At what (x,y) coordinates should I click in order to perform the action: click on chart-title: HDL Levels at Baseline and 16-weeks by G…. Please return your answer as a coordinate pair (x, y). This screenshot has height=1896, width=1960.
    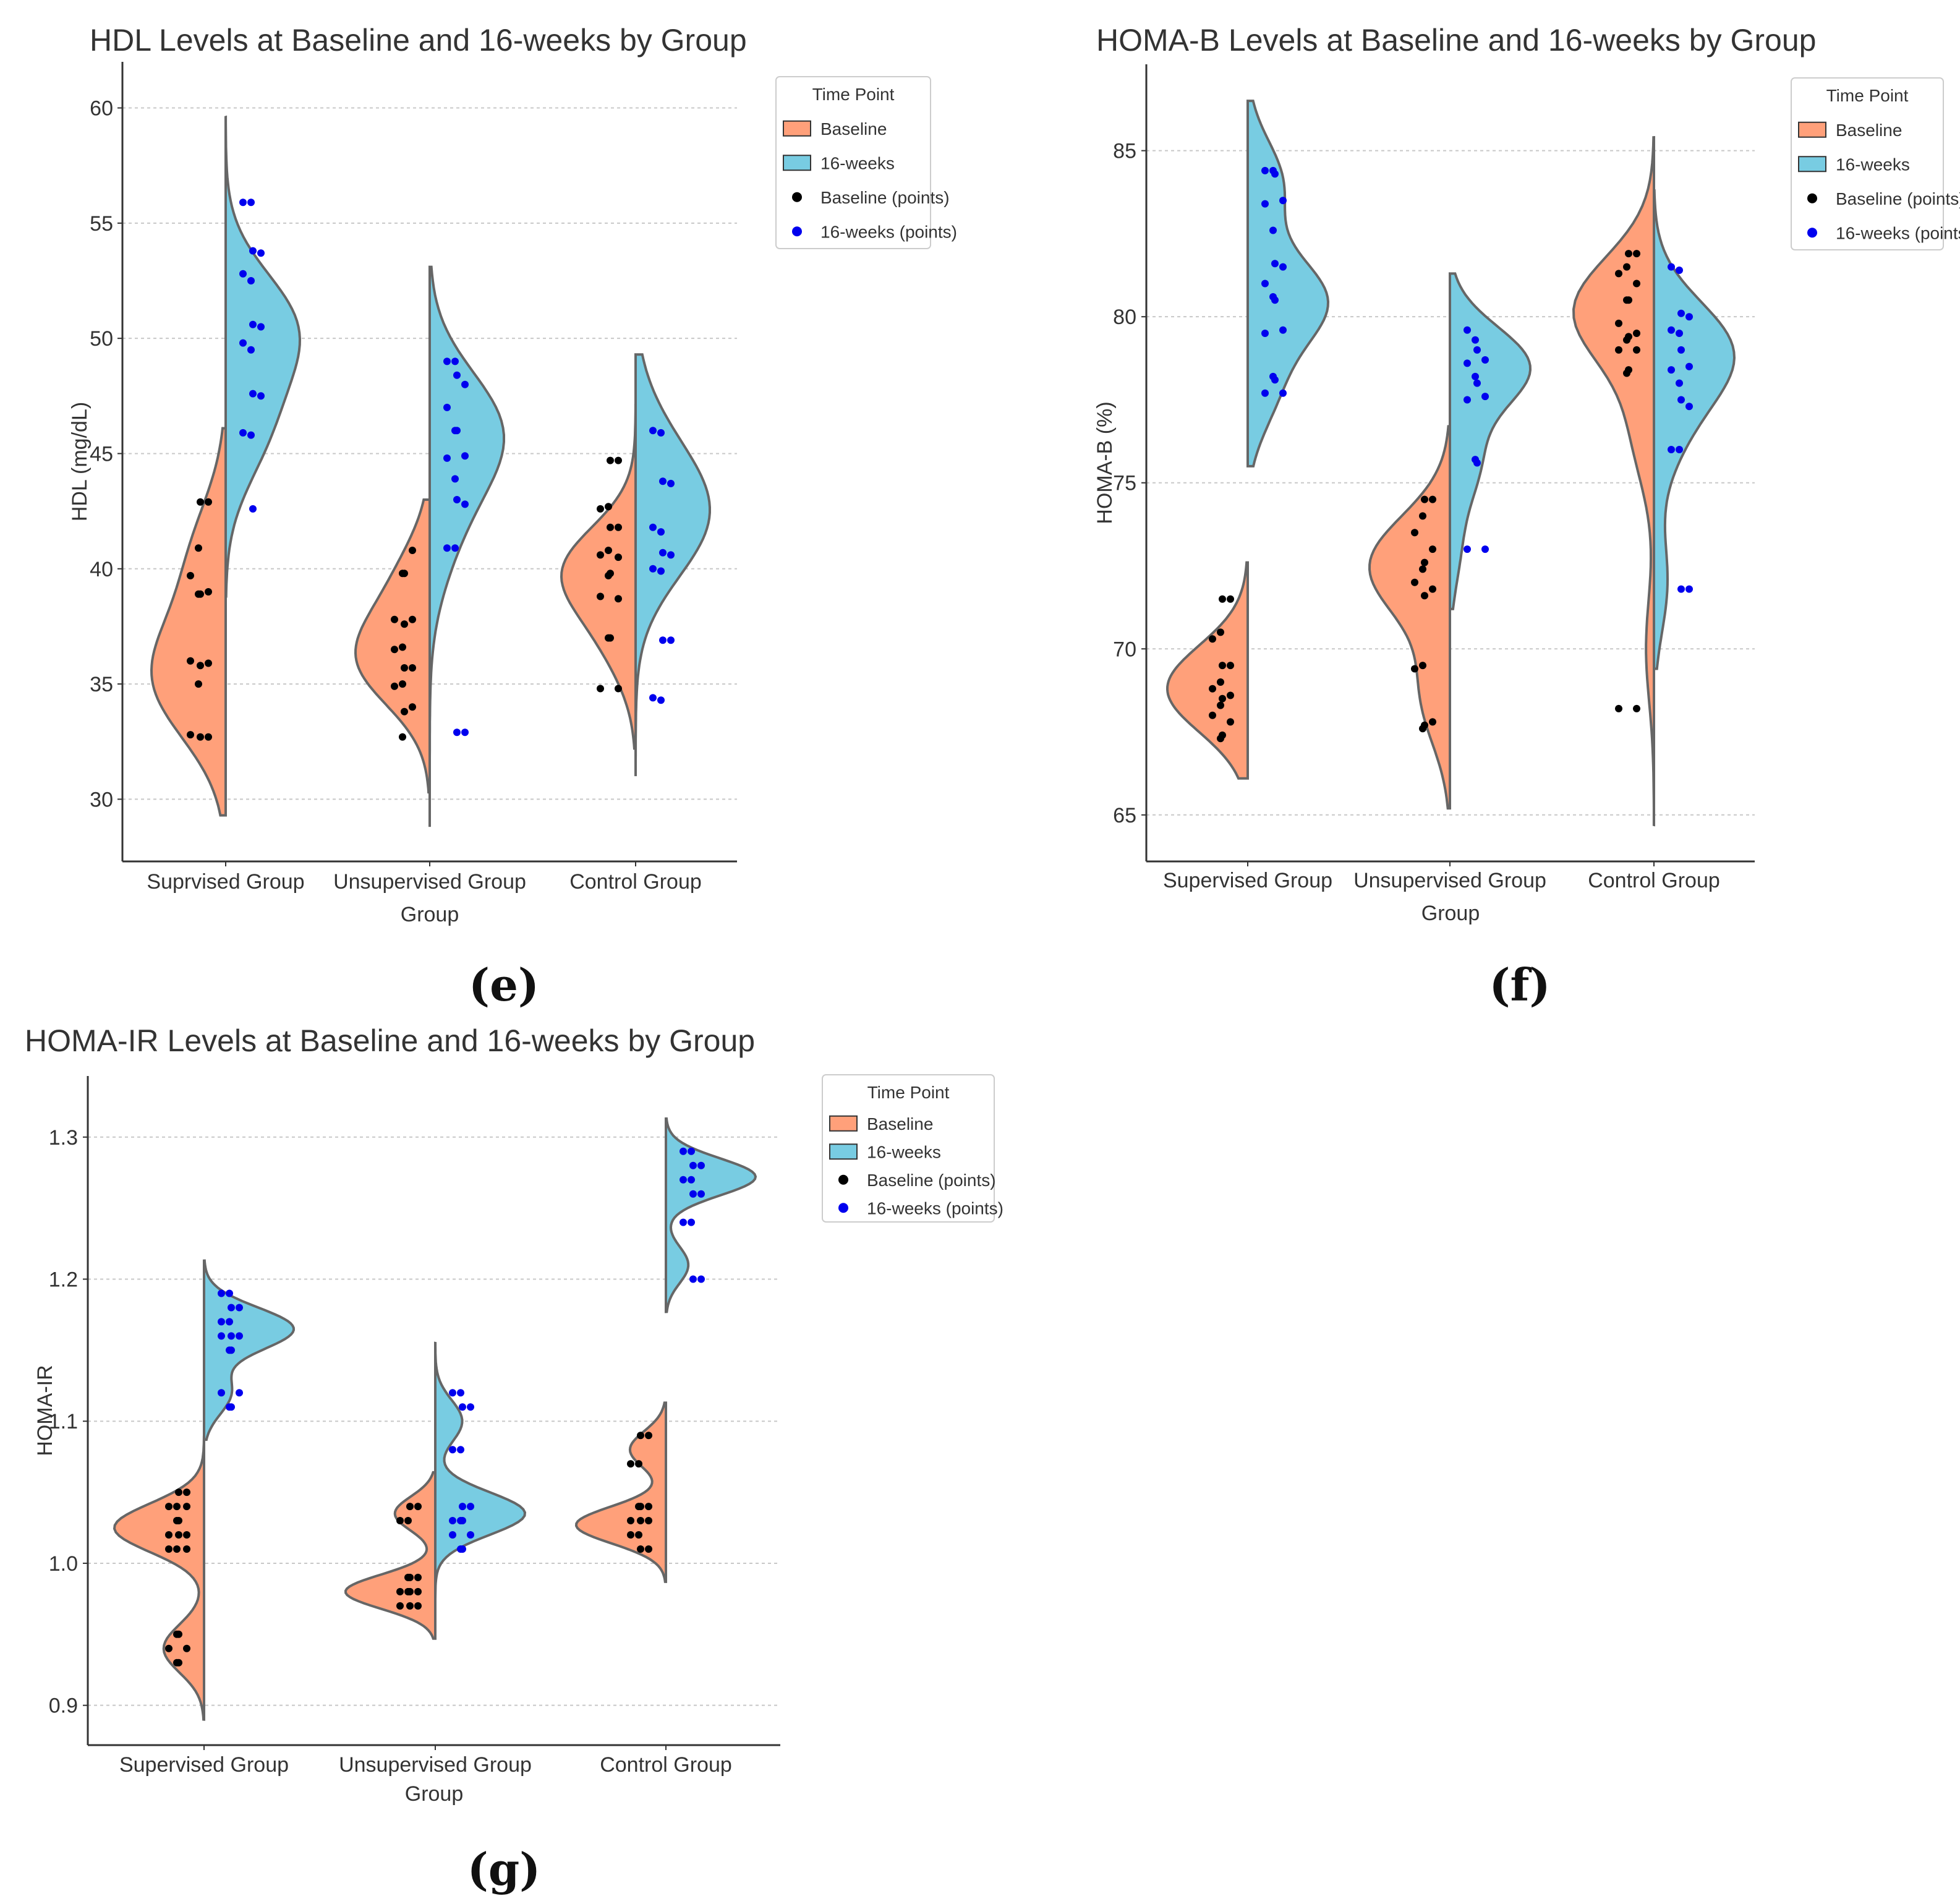
    Looking at the image, I should click on (418, 40).